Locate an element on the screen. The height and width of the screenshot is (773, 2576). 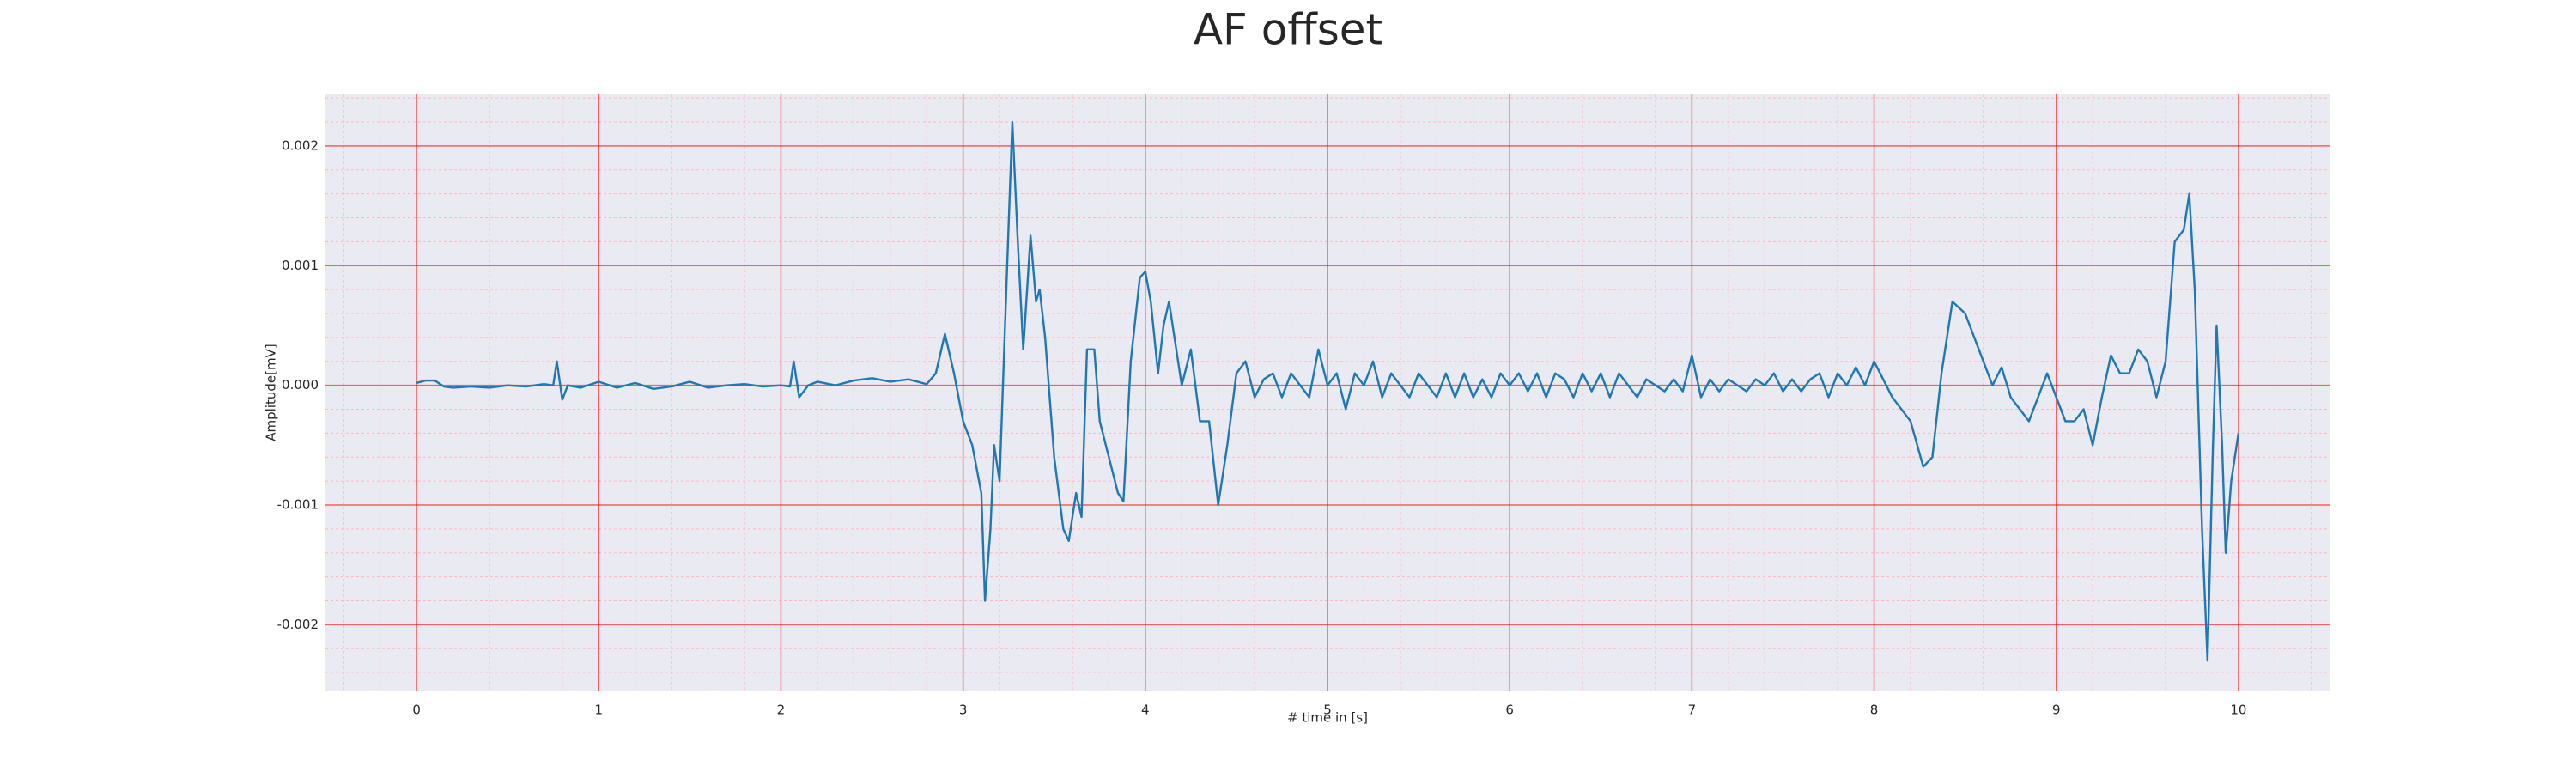
x-tick-label: 8 is located at coordinates (1874, 710).